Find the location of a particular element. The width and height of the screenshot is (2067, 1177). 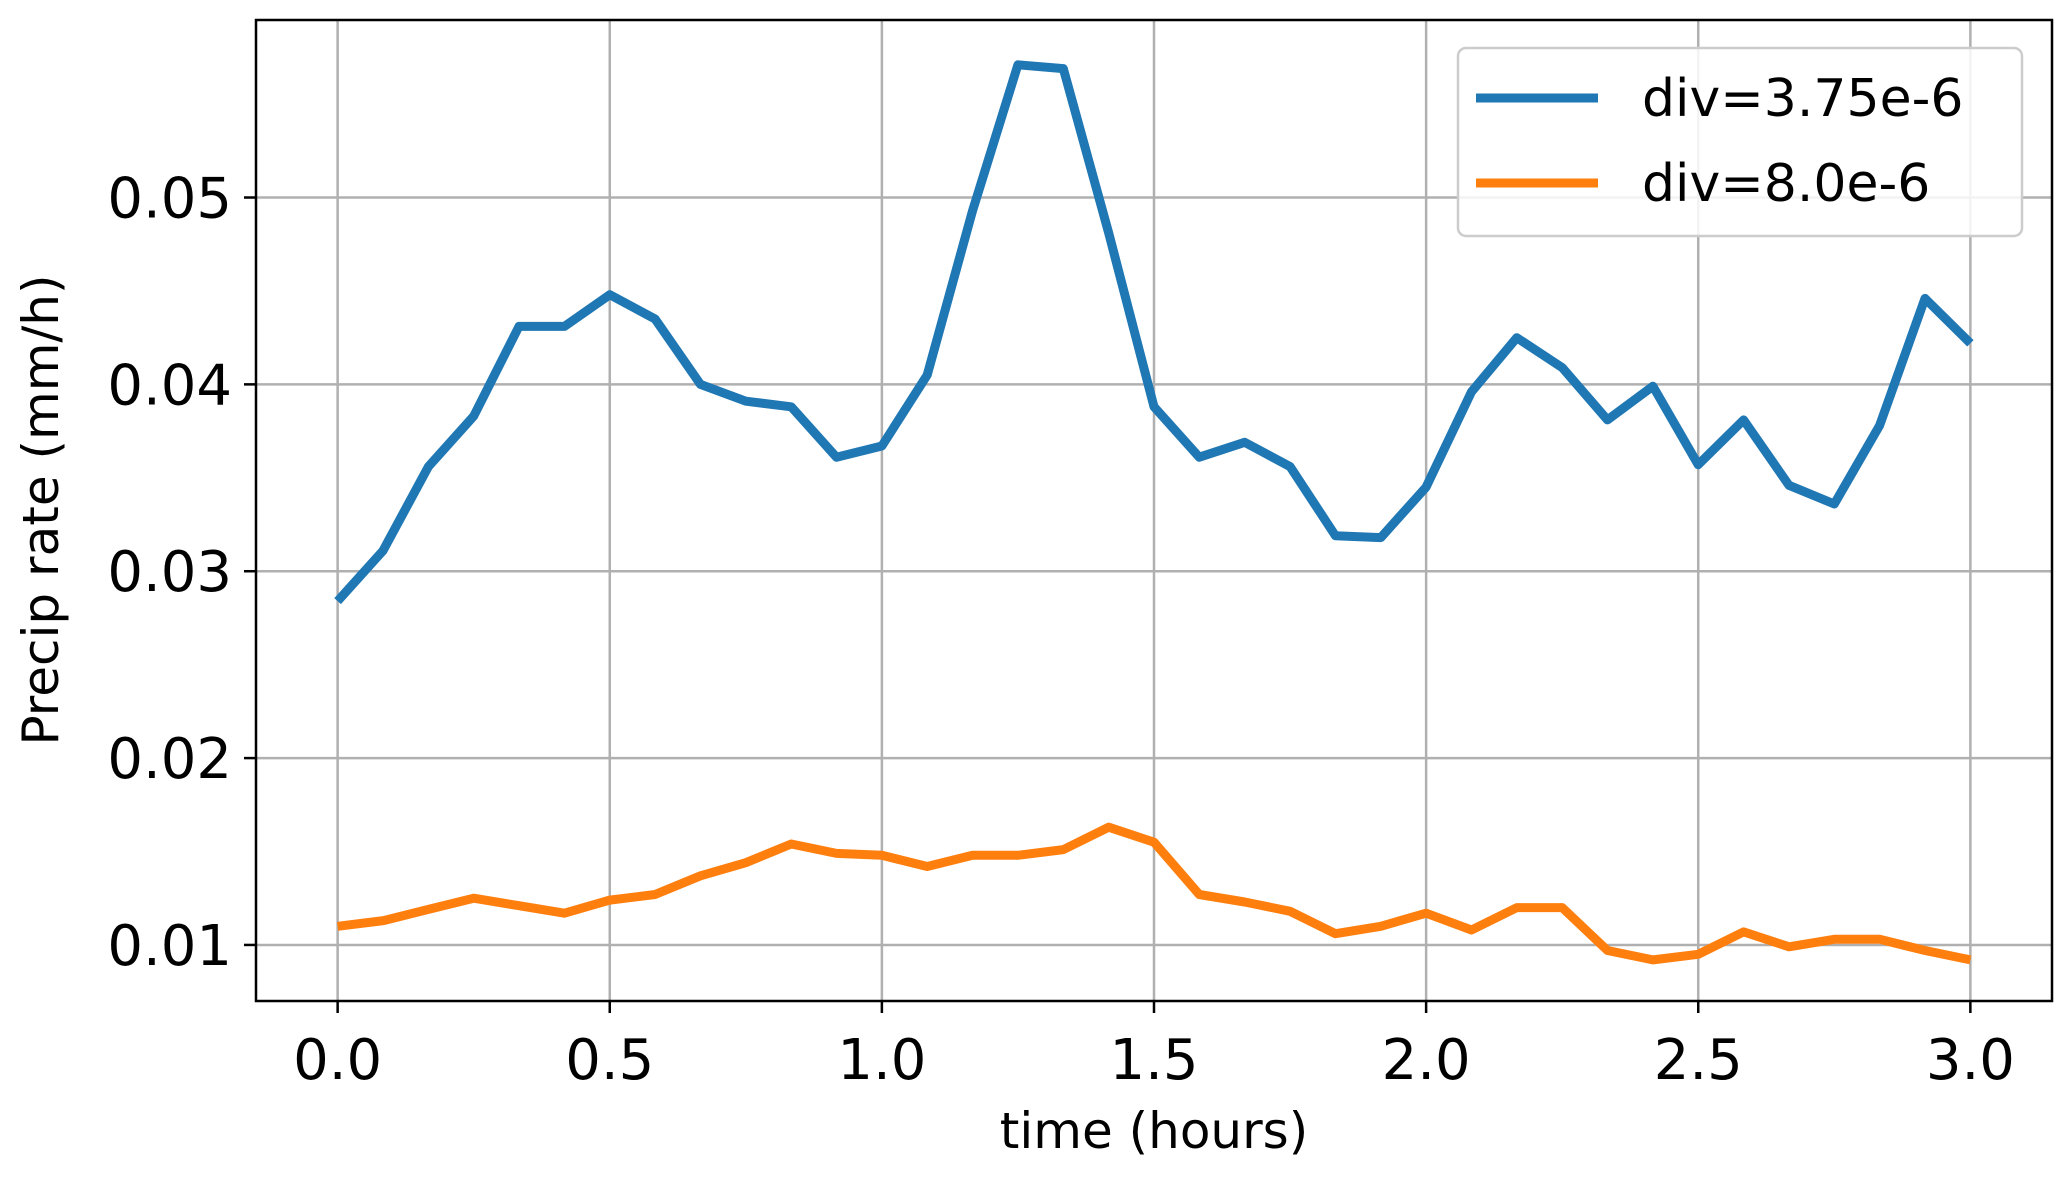

y-tick-label: 0.03 is located at coordinates (169, 572).